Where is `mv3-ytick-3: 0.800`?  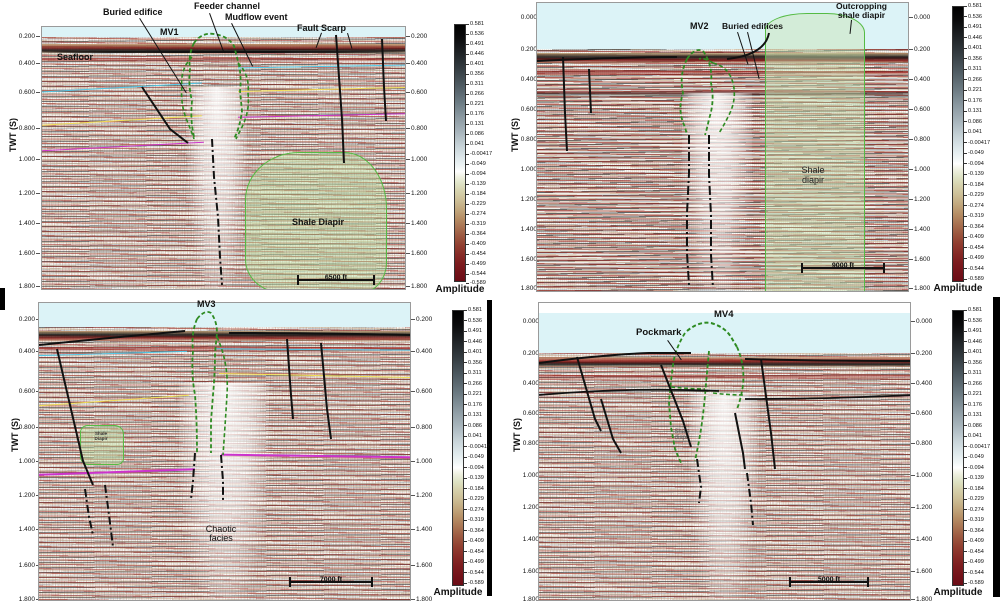 mv3-ytick-3: 0.800 is located at coordinates (26, 427).